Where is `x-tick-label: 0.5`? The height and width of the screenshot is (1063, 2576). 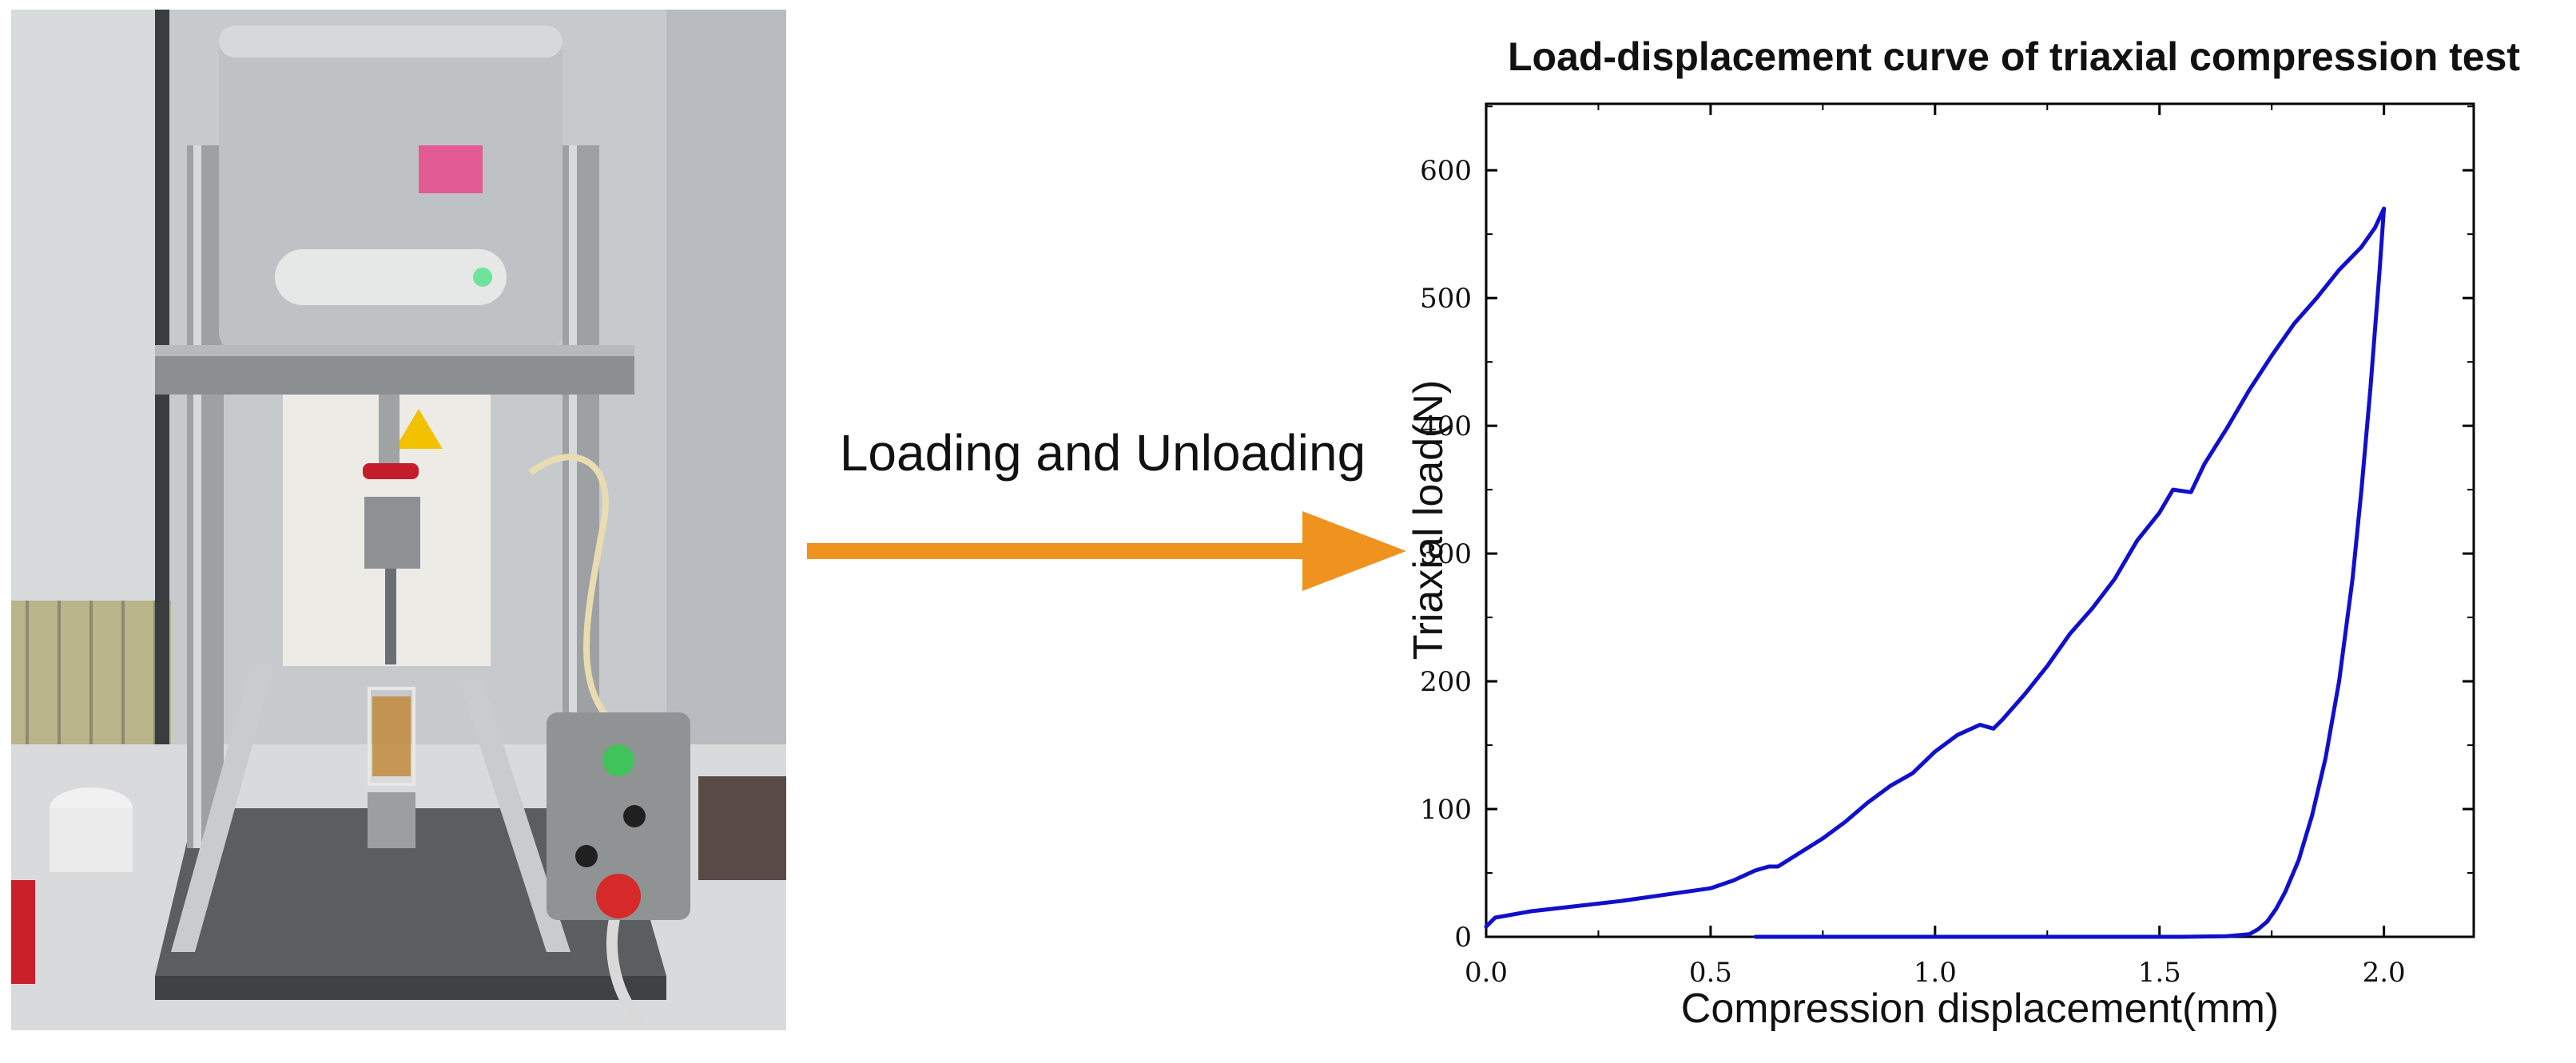
x-tick-label: 0.5 is located at coordinates (1710, 973).